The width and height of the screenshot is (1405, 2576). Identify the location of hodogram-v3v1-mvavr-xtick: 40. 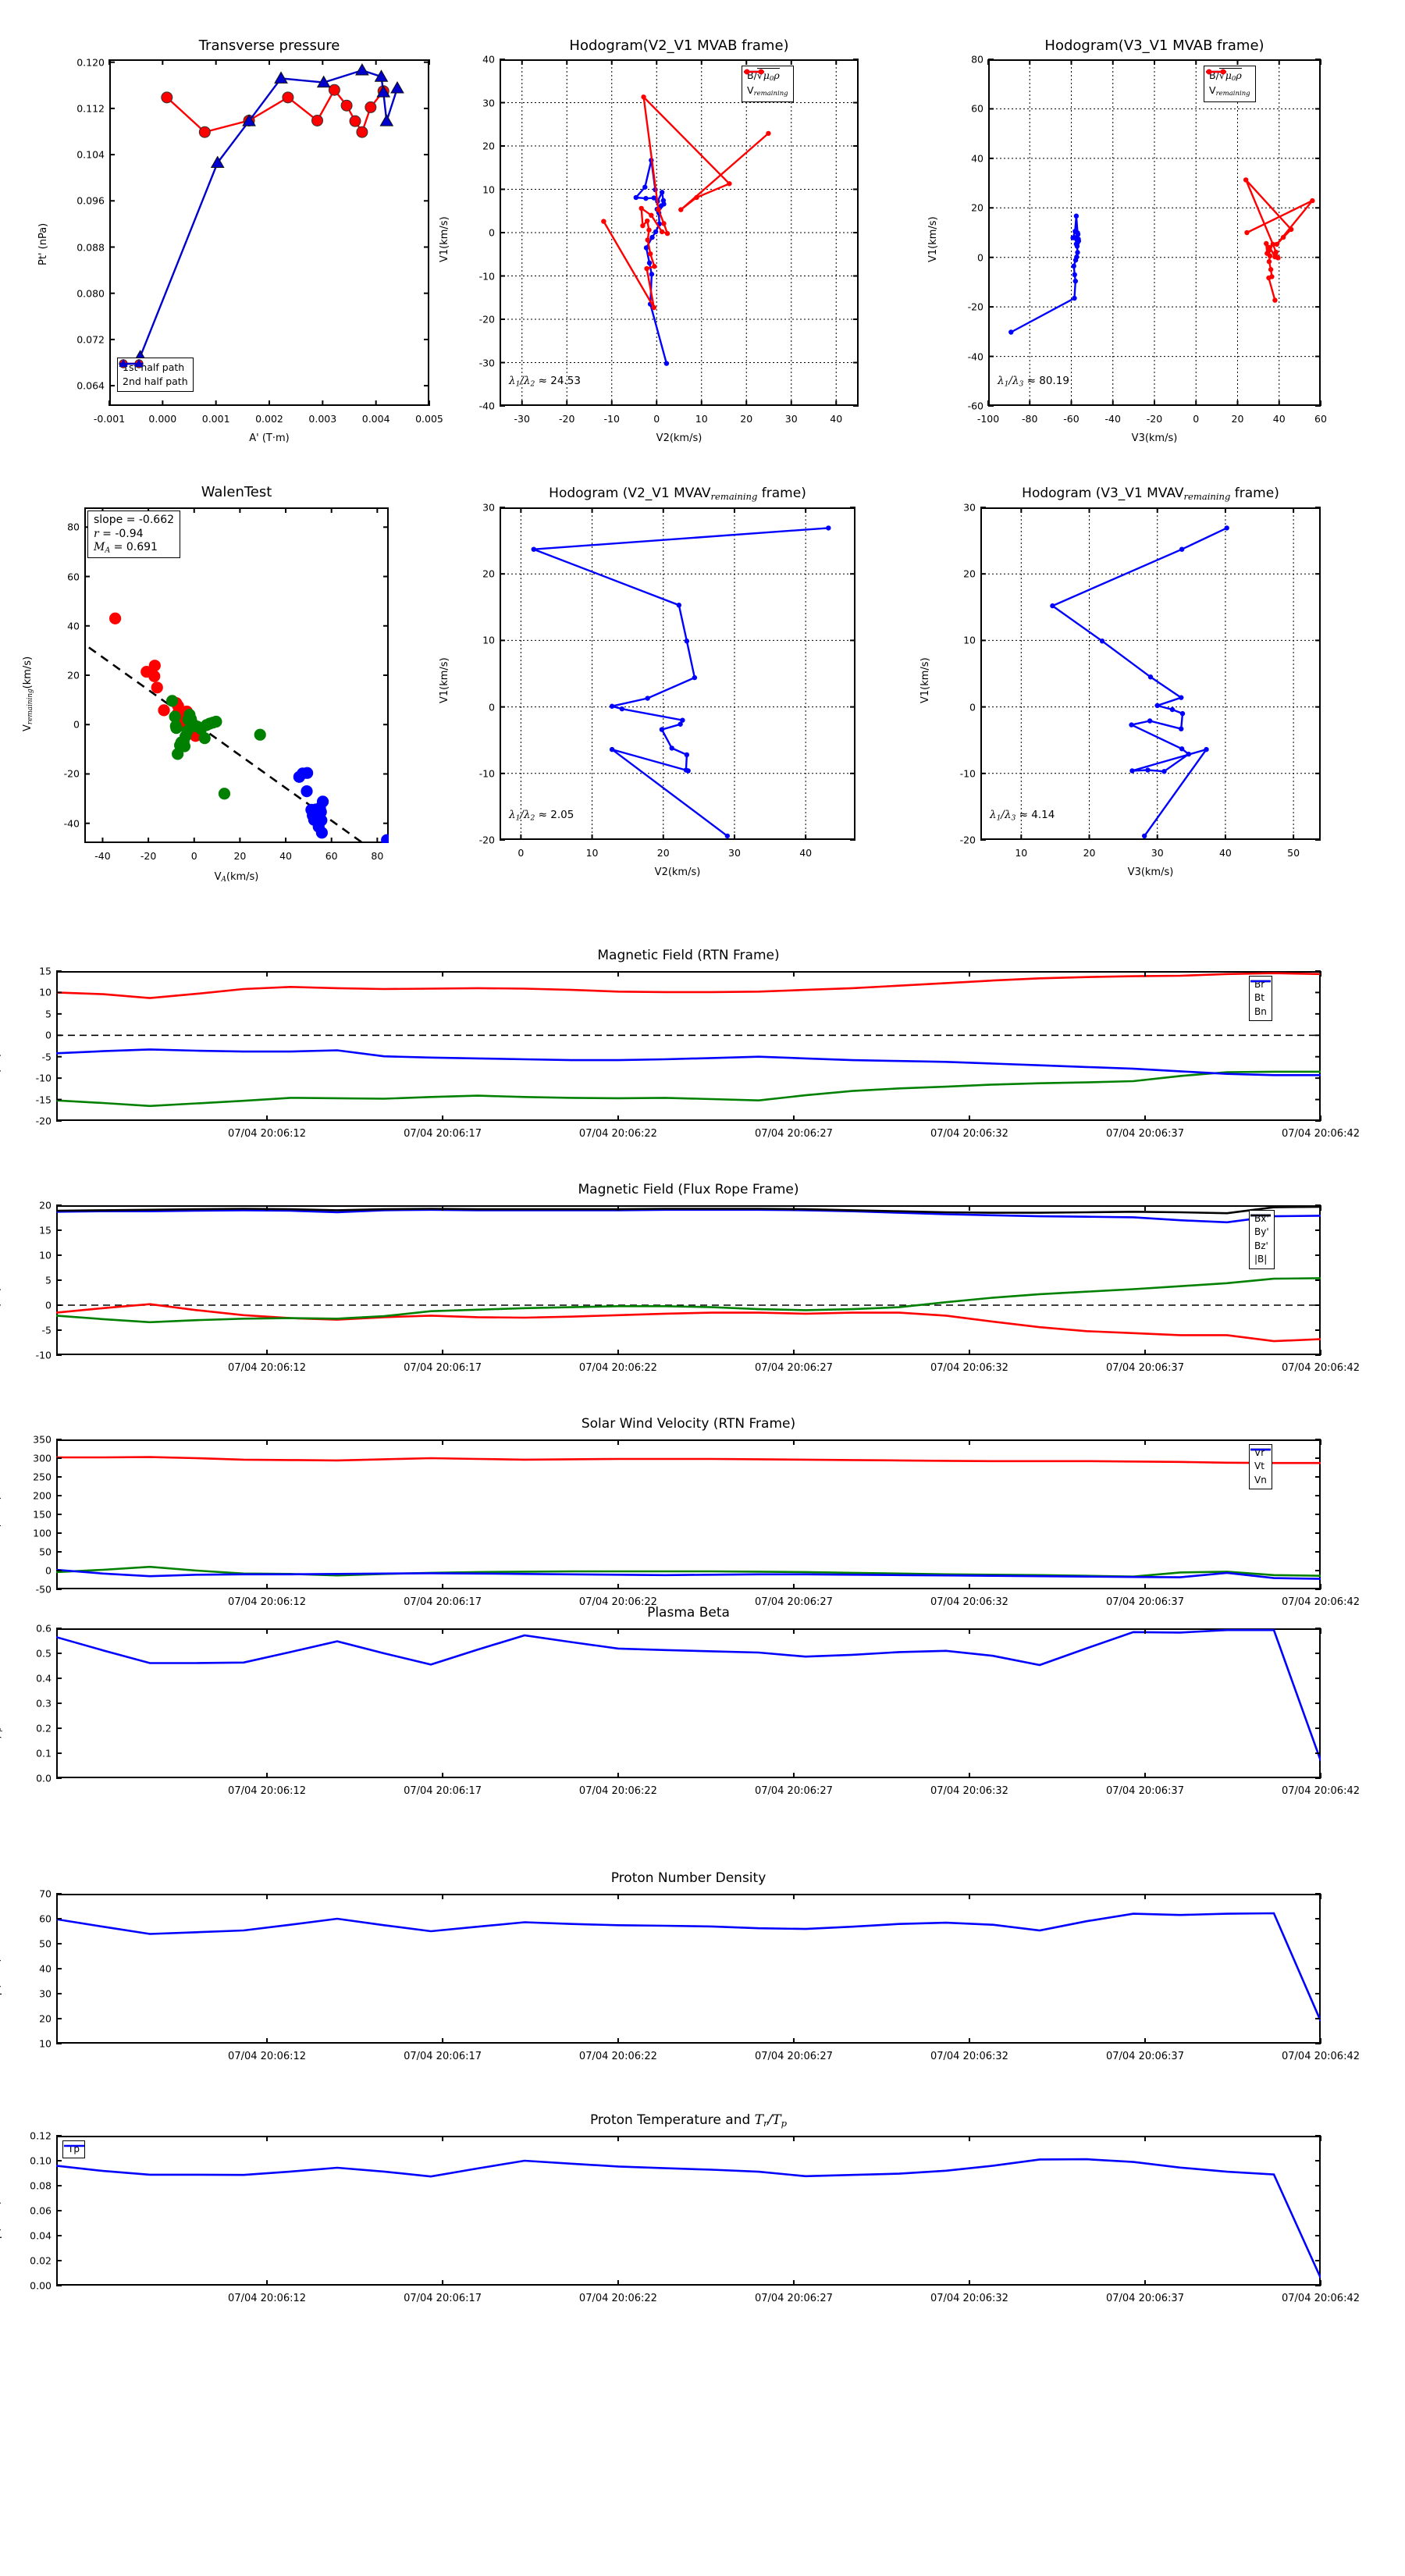
(1225, 853).